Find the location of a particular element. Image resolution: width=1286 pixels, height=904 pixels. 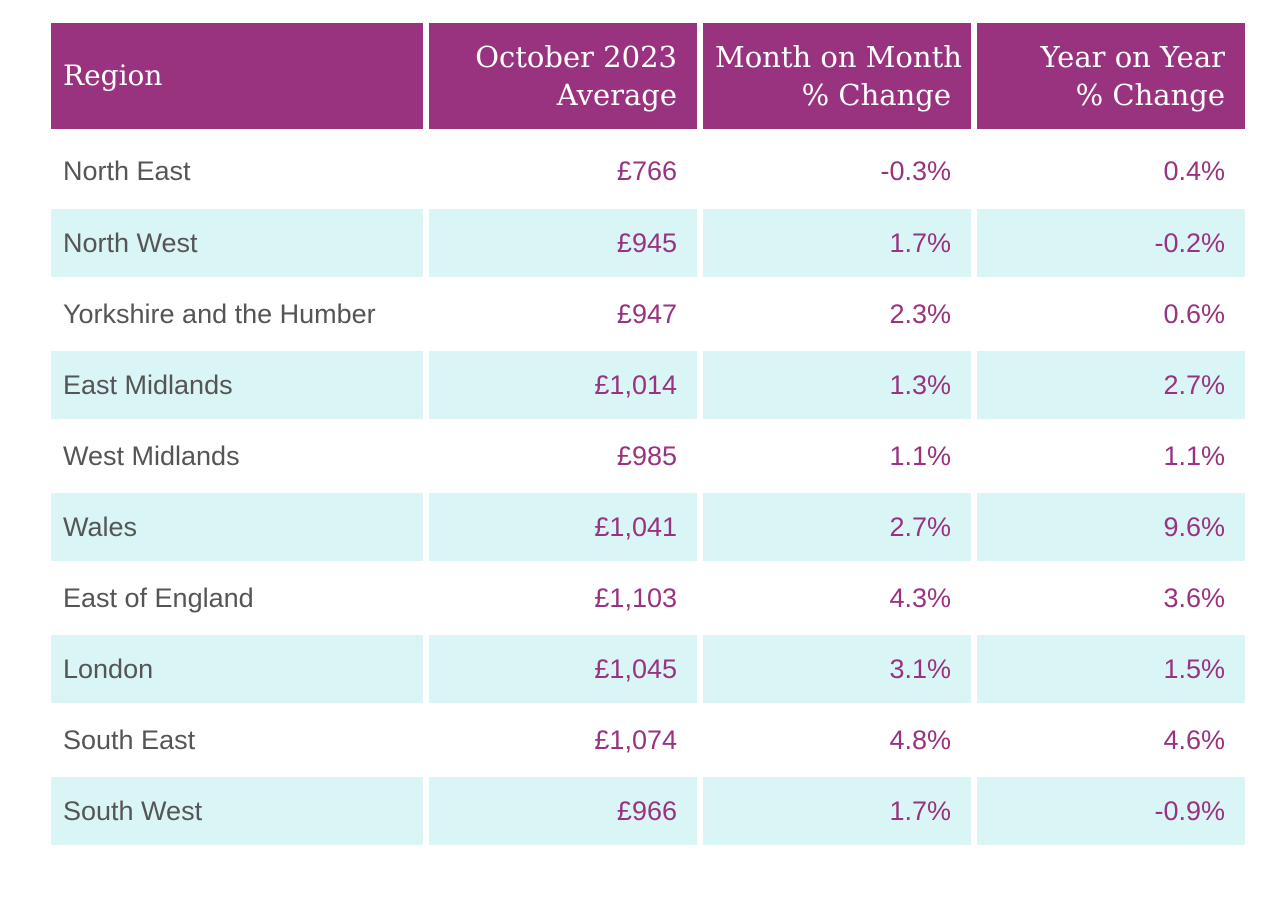

cell-mom: 4.3% is located at coordinates (920, 597).